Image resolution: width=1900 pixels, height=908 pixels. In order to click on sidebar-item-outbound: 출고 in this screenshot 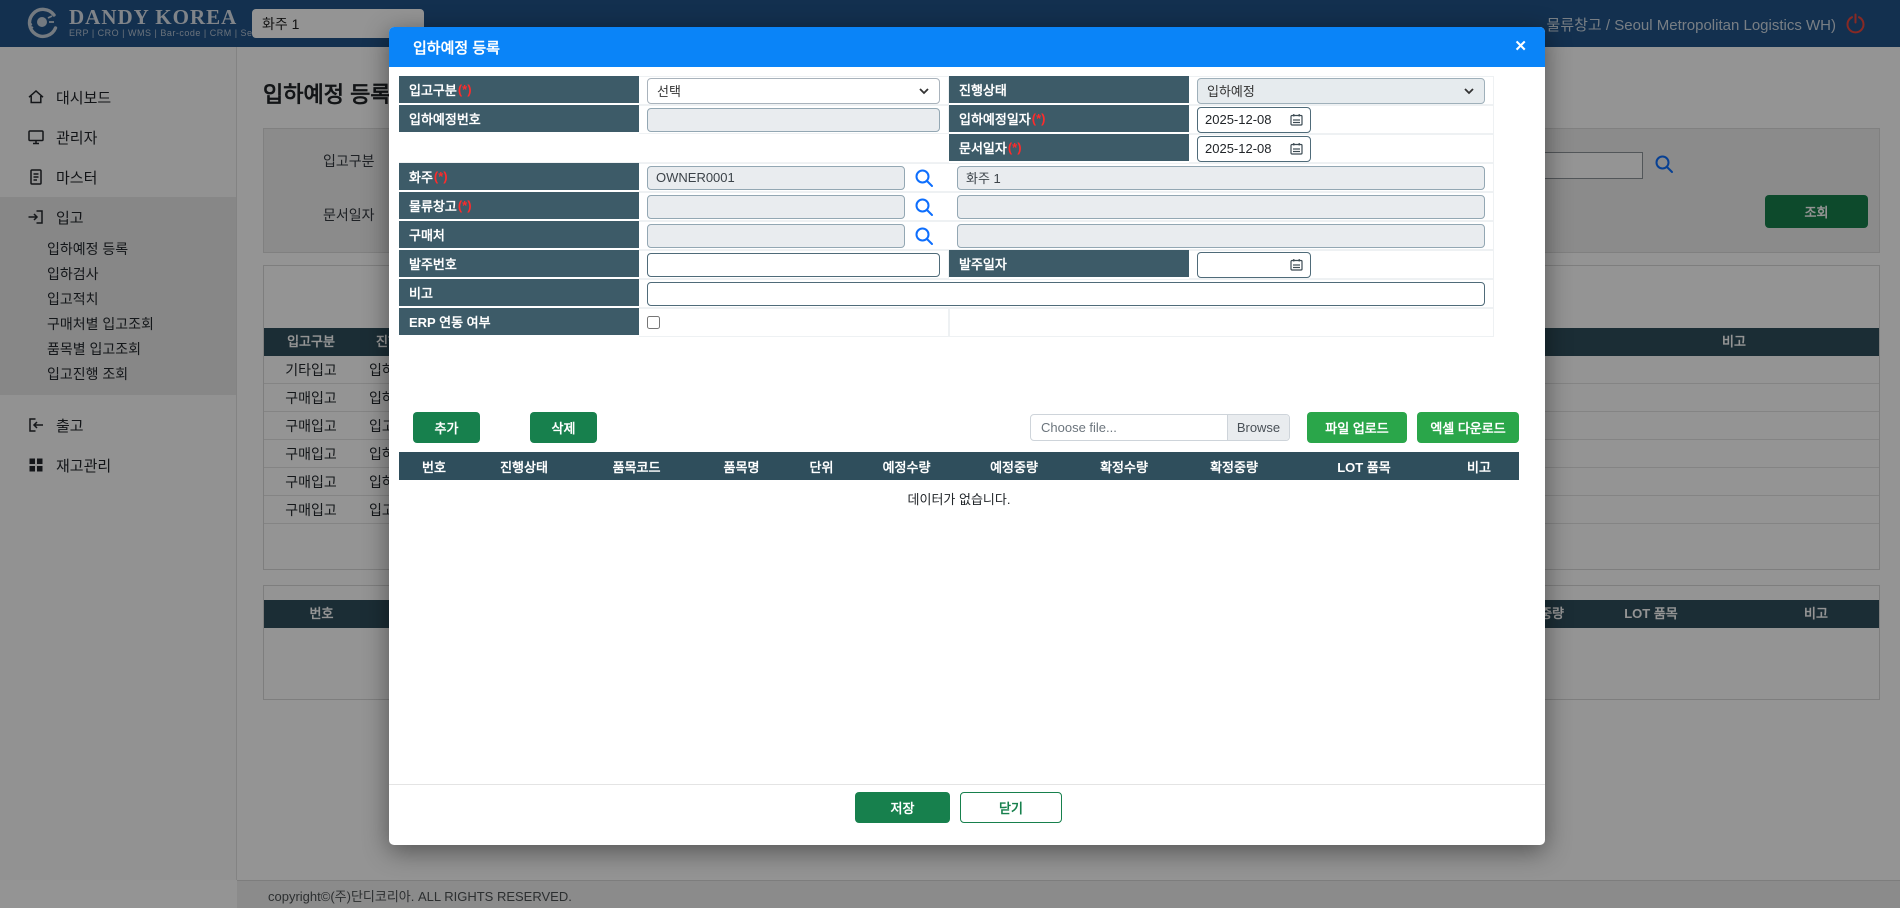, I will do `click(118, 425)`.